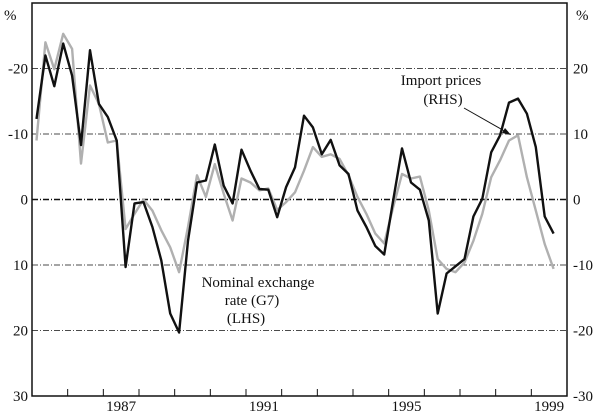  What do you see at coordinates (25, 201) in the screenshot?
I see `left-tick-label: 0` at bounding box center [25, 201].